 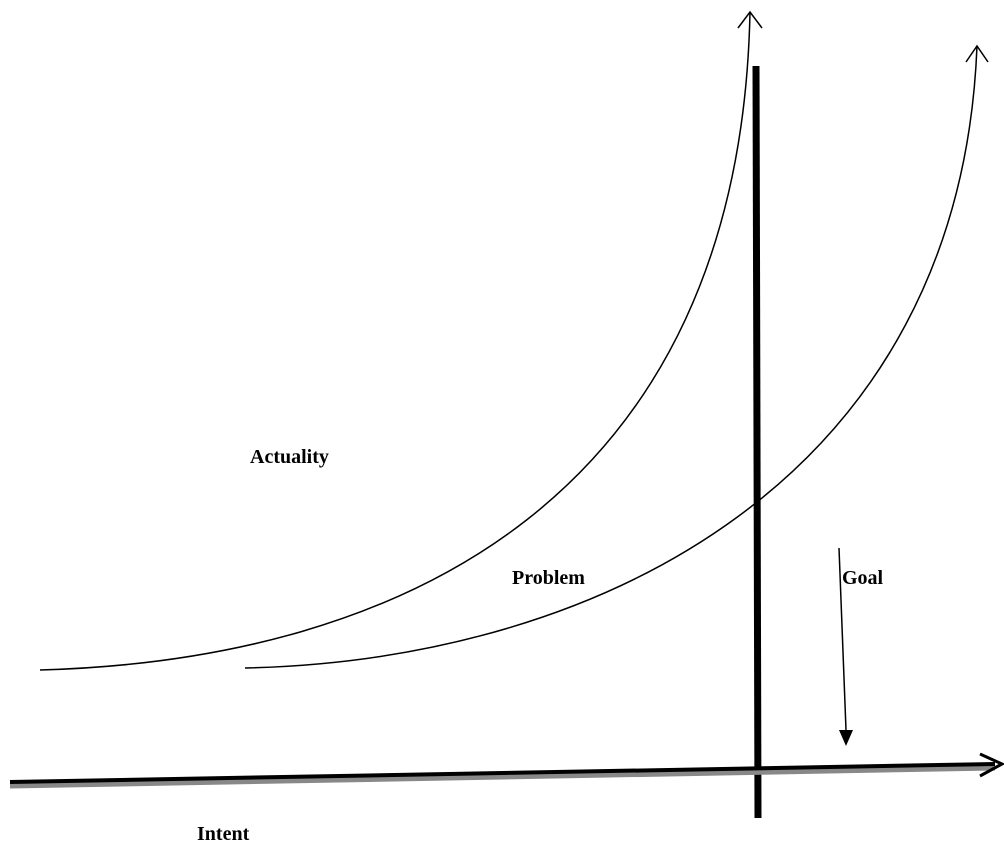 What do you see at coordinates (223, 834) in the screenshot?
I see `label: Intent` at bounding box center [223, 834].